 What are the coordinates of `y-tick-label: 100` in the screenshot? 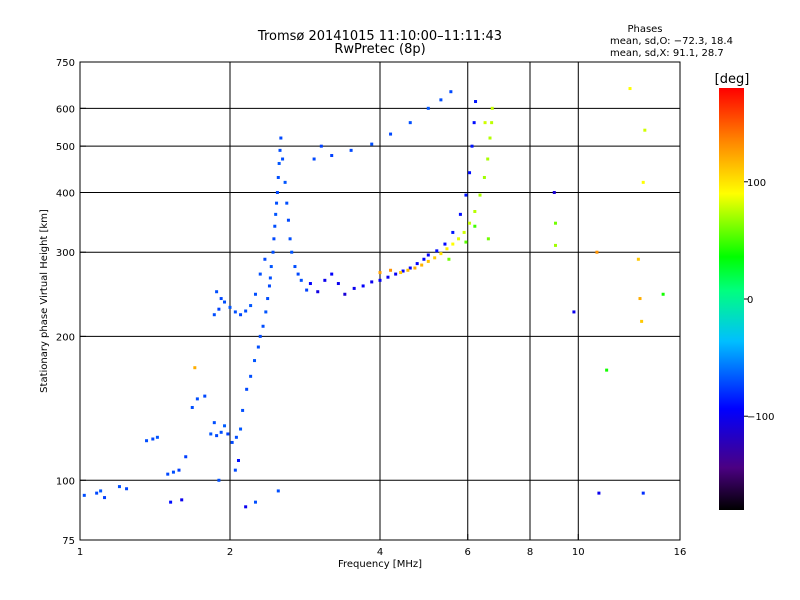 It's located at (65, 481).